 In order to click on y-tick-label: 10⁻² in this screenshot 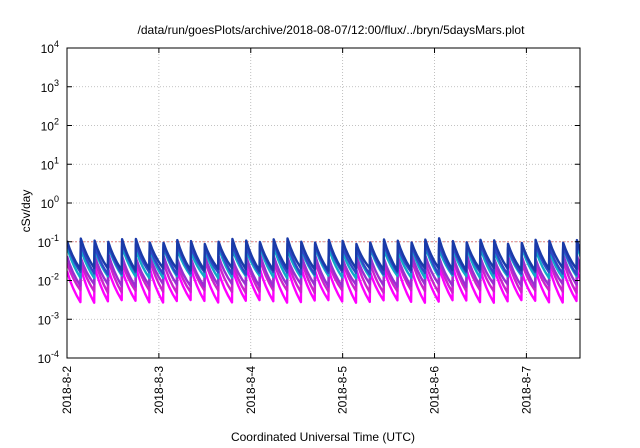, I will do `click(48, 280)`.